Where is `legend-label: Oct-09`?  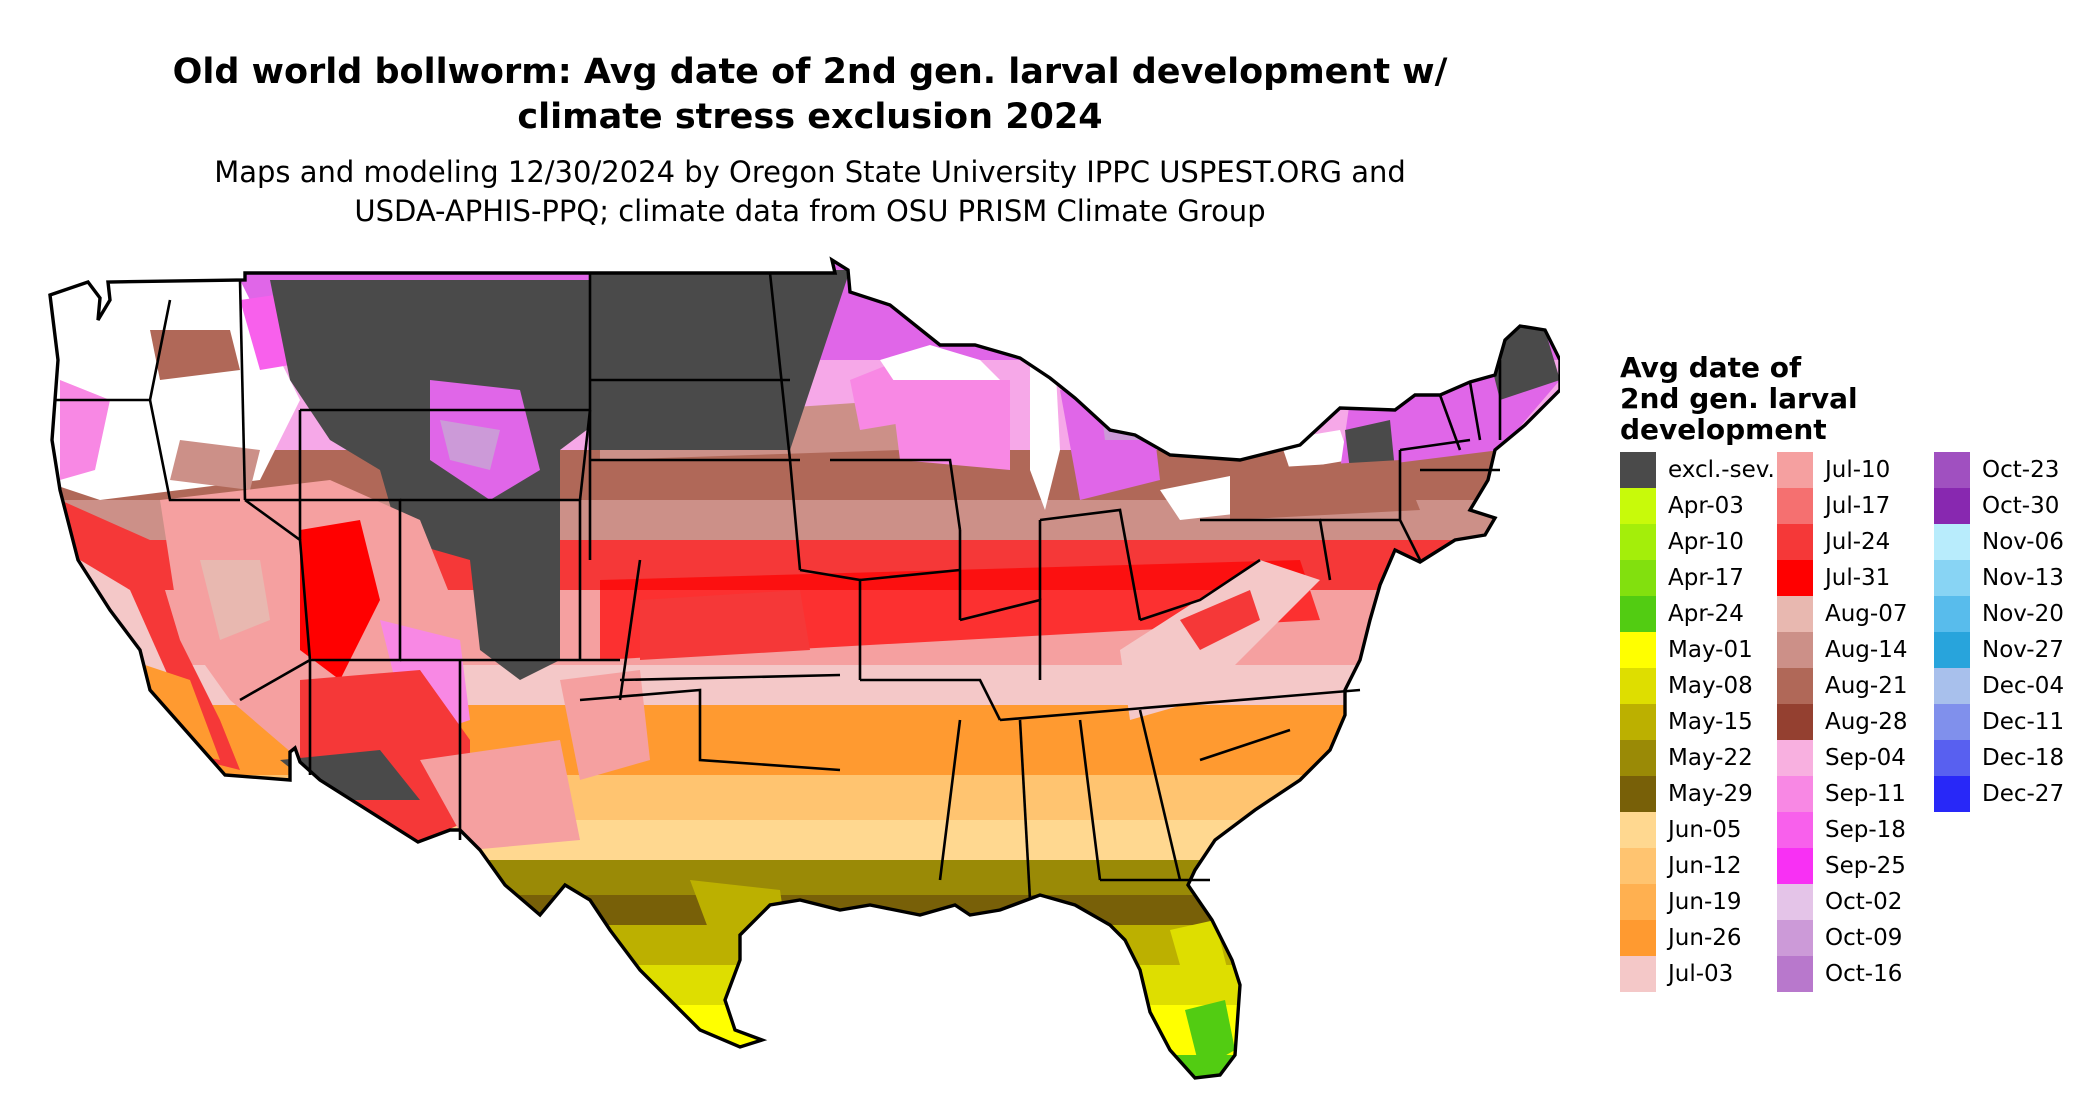 legend-label: Oct-09 is located at coordinates (1864, 938).